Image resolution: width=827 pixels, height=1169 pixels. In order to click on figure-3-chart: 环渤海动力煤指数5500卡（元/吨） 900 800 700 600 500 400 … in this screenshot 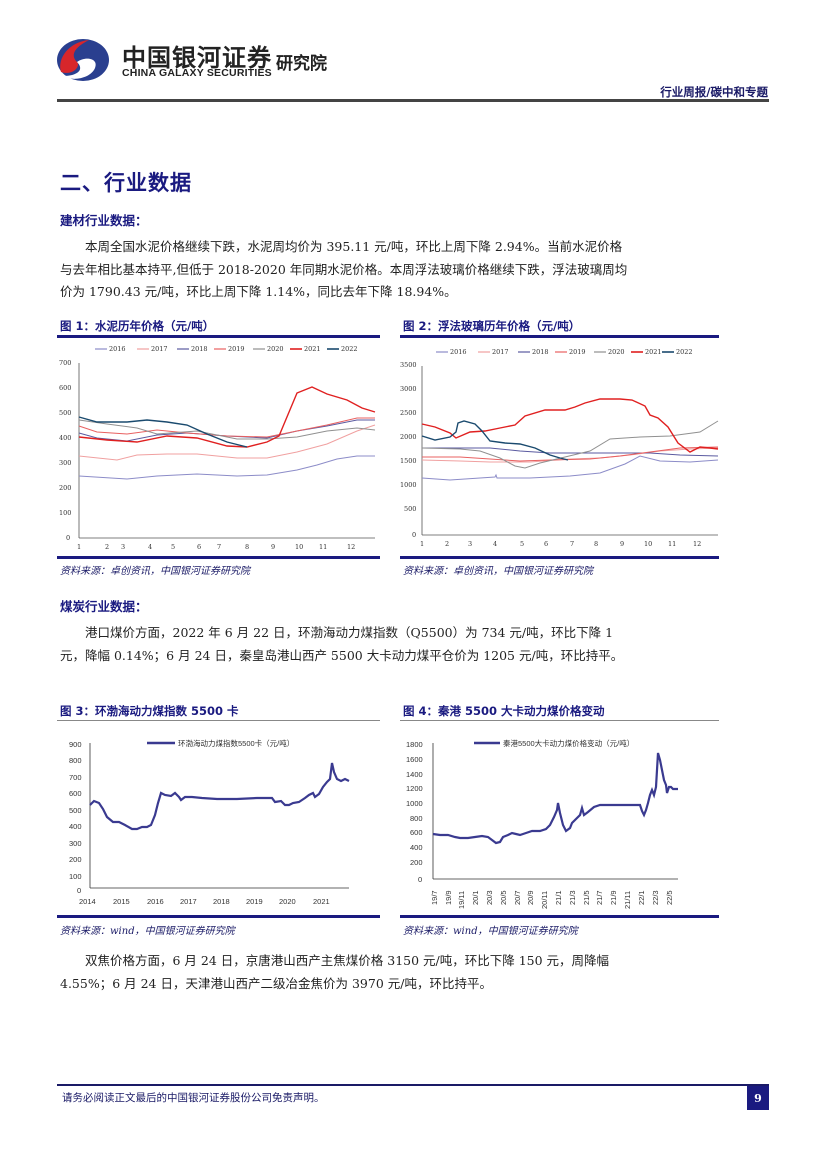, I will do `click(218, 819)`.